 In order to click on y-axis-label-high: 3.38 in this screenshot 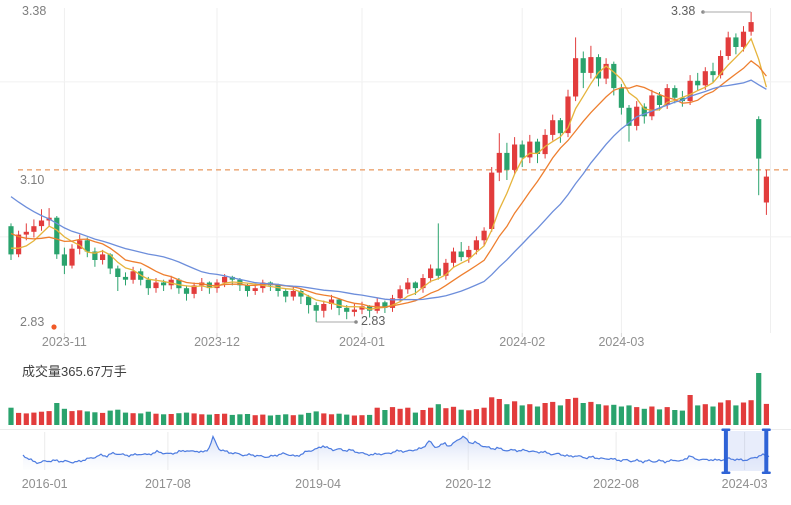, I will do `click(34, 11)`.